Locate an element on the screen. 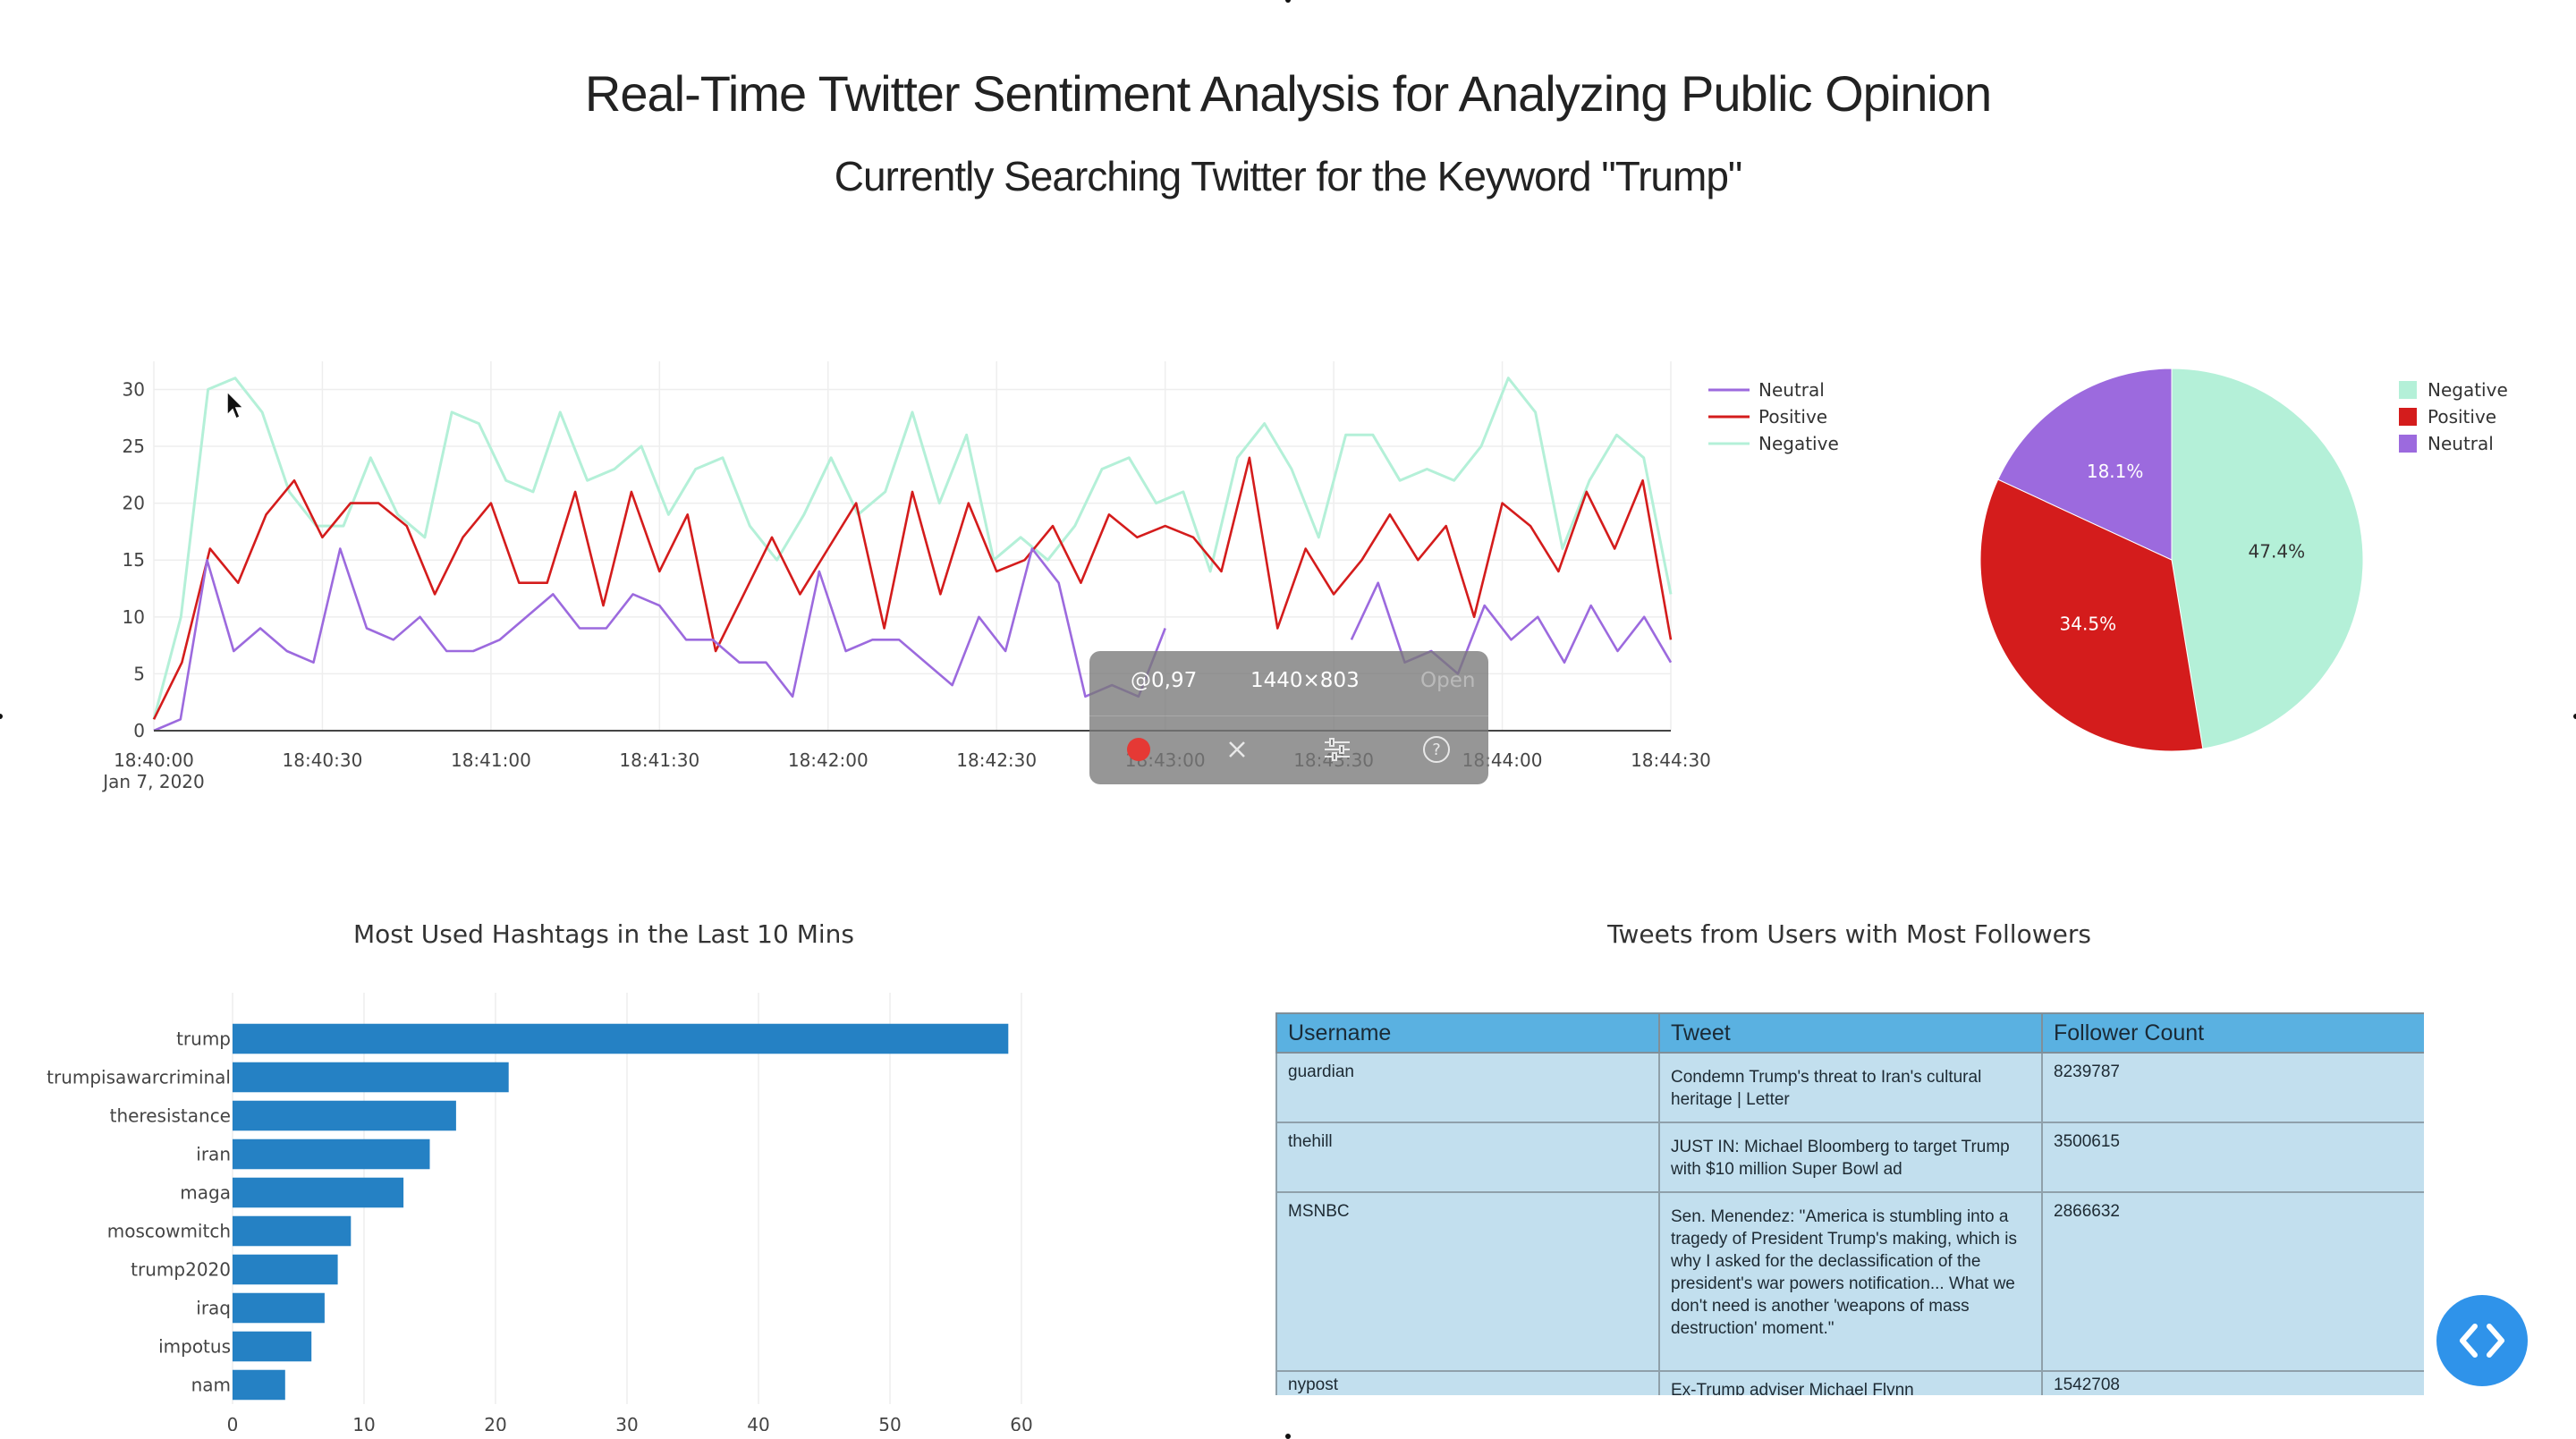  username-cell: nypost is located at coordinates (1467, 1383).